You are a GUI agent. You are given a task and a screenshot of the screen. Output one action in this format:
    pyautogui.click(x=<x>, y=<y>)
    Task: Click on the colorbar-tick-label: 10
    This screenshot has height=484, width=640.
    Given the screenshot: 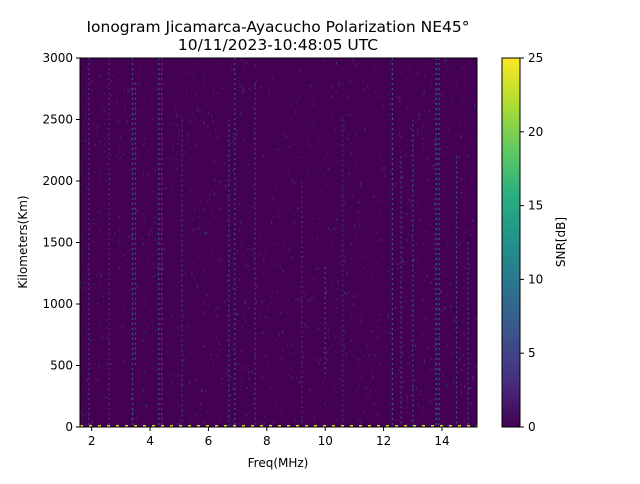 What is the action you would take?
    pyautogui.click(x=535, y=279)
    